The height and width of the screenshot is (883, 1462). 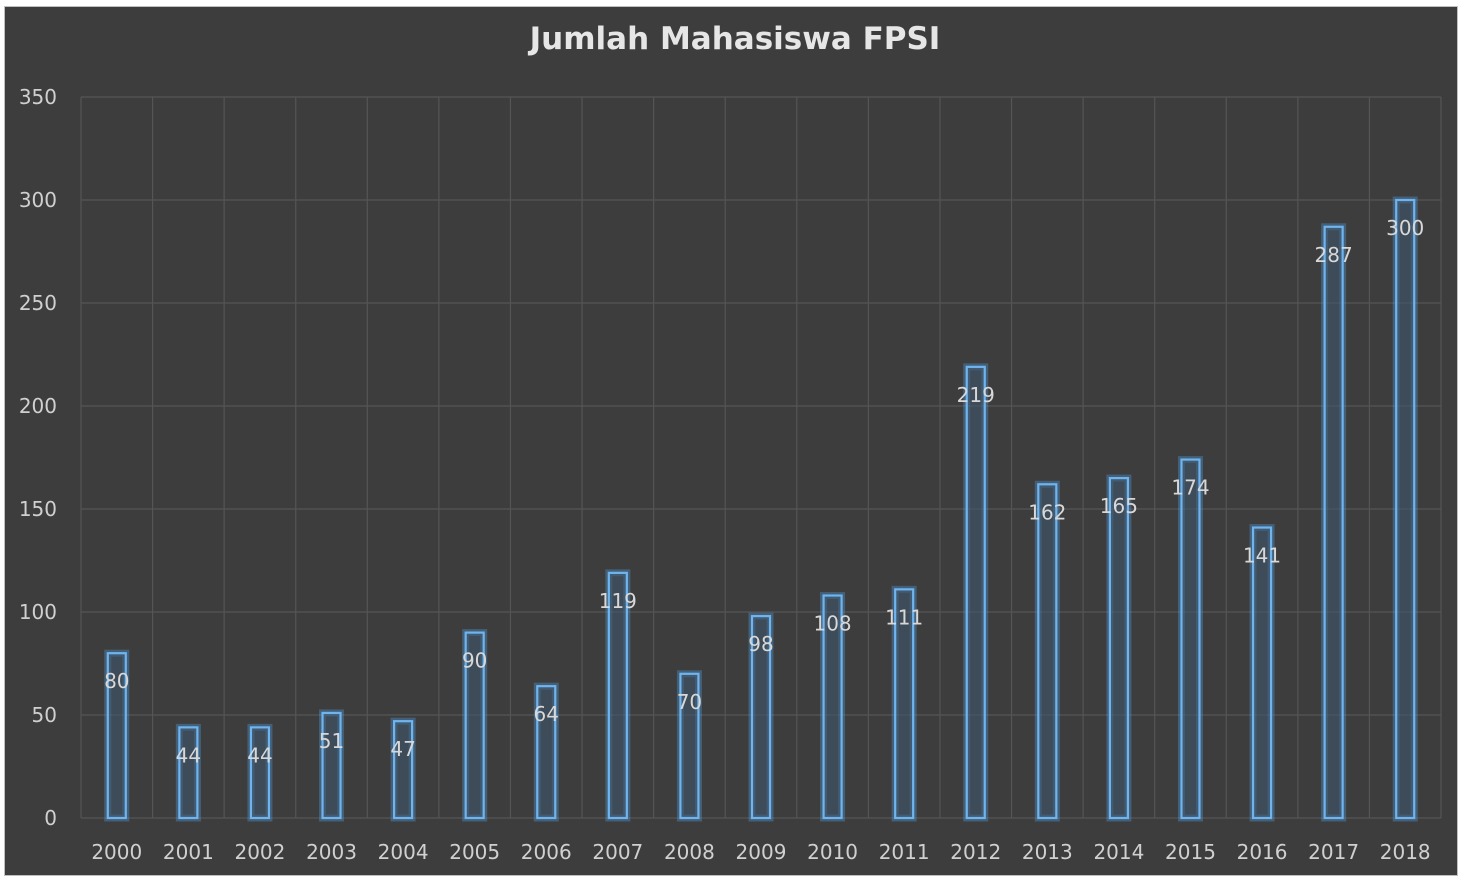 What do you see at coordinates (734, 39) in the screenshot?
I see `chart-title: Jumlah Mahasiswa FPSI` at bounding box center [734, 39].